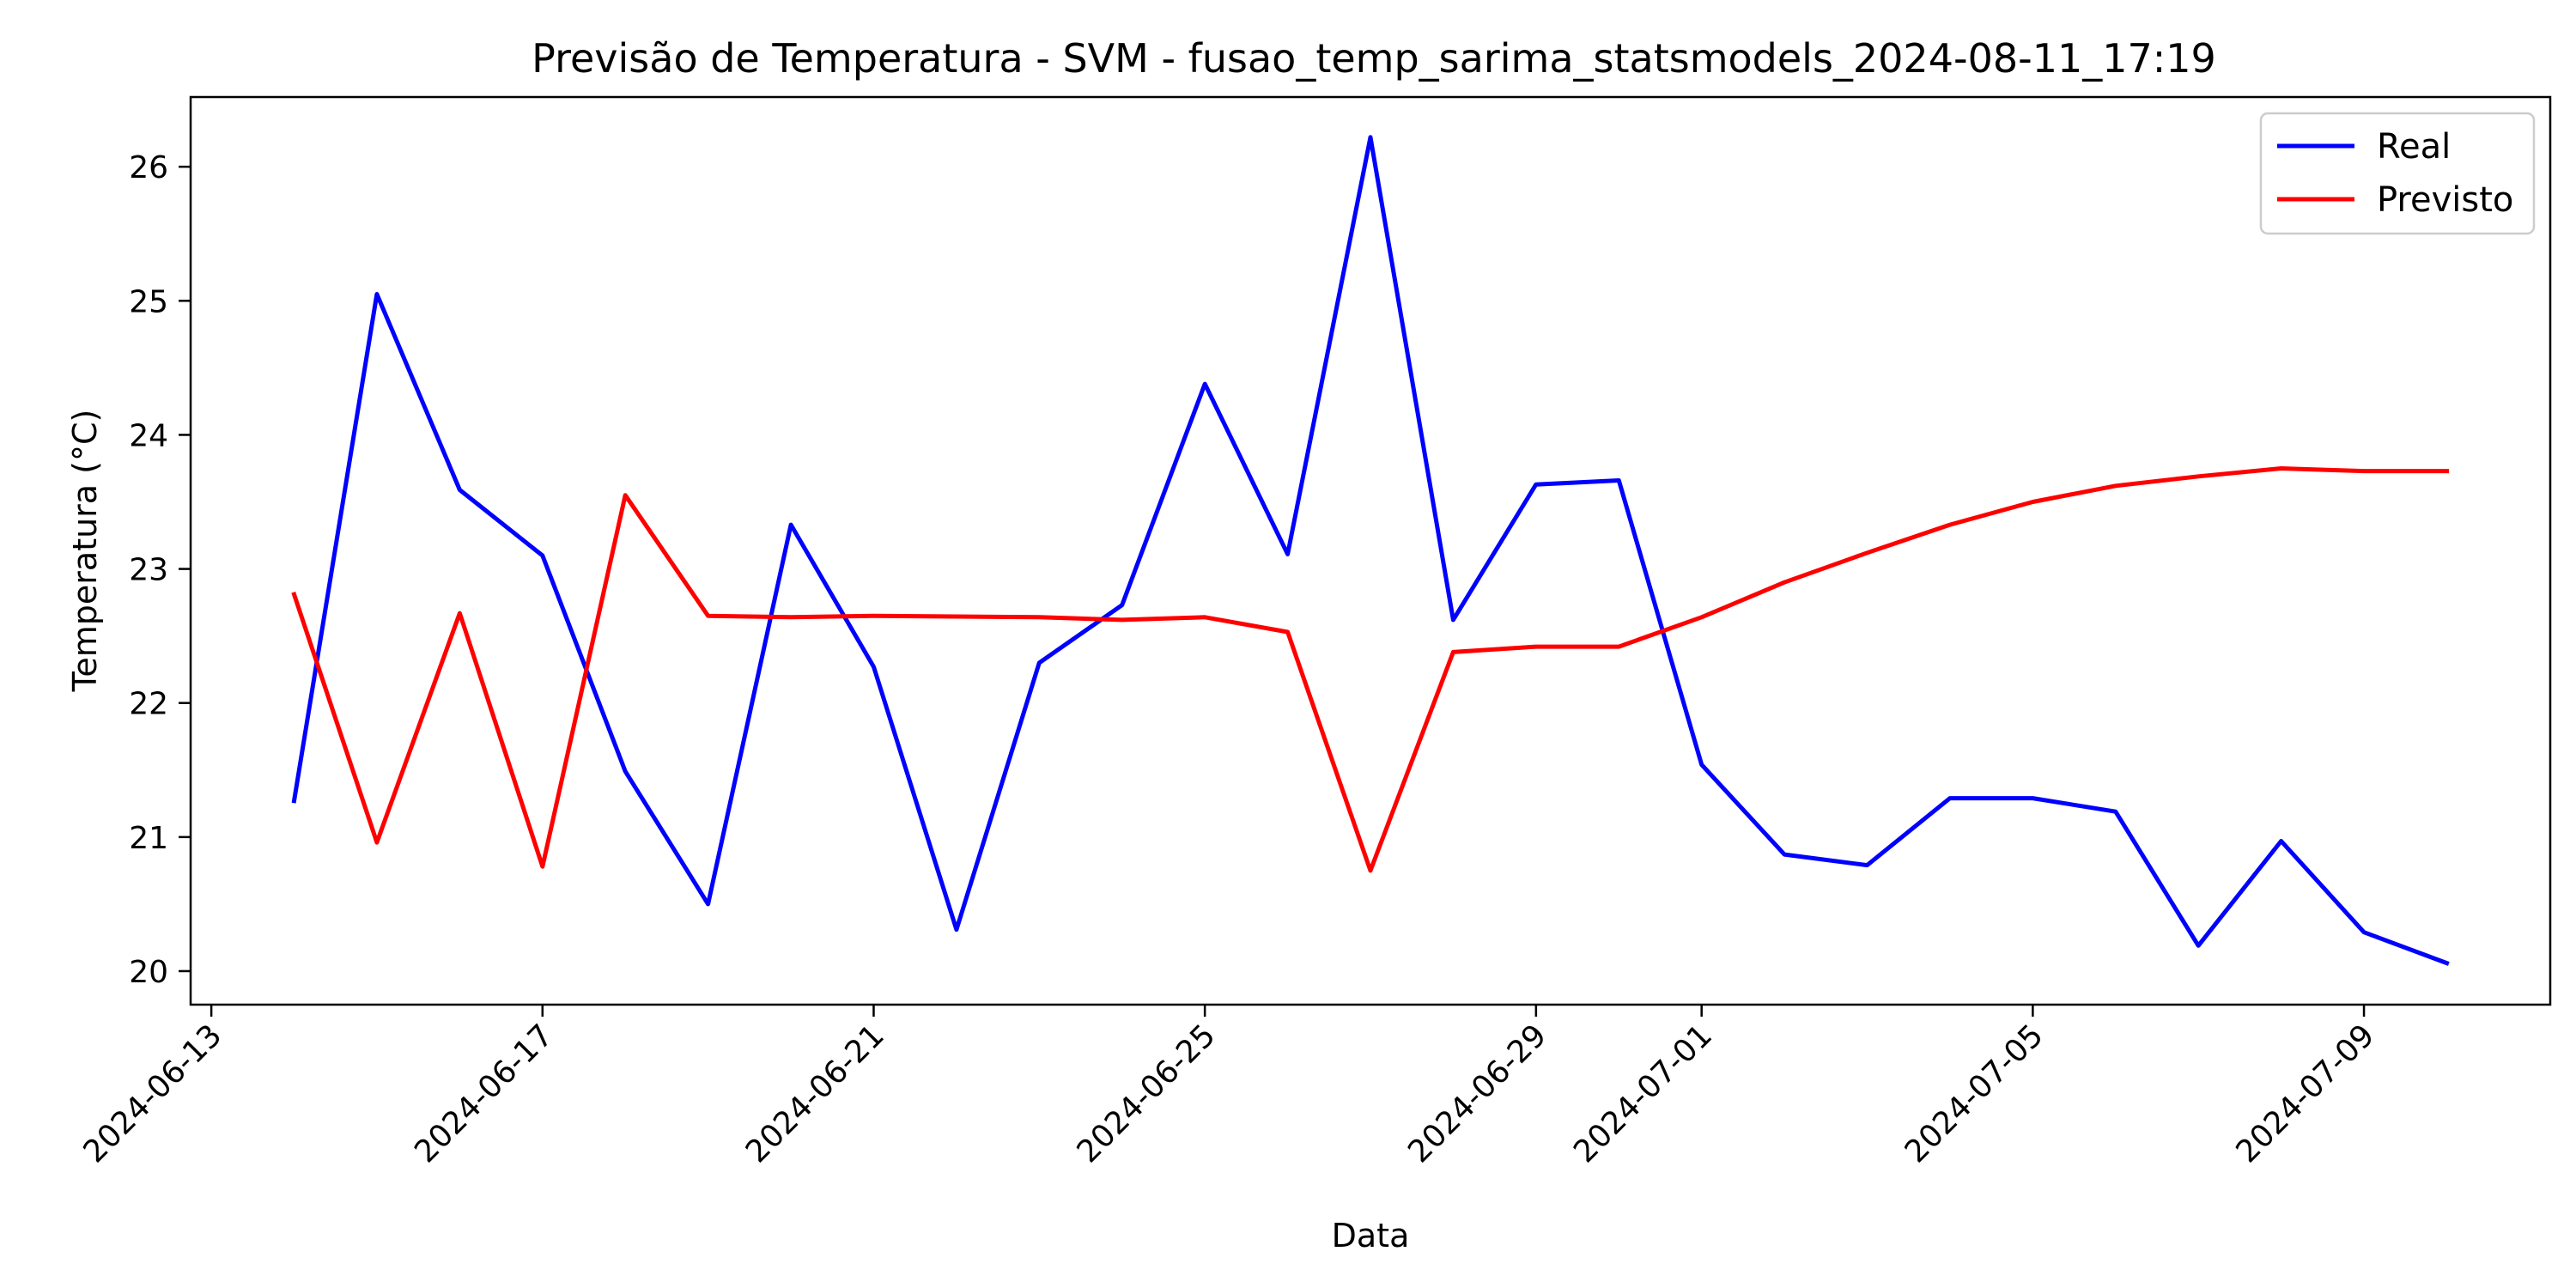  Describe the element at coordinates (2445, 200) in the screenshot. I see `legend-label-previsto: Previsto` at that location.